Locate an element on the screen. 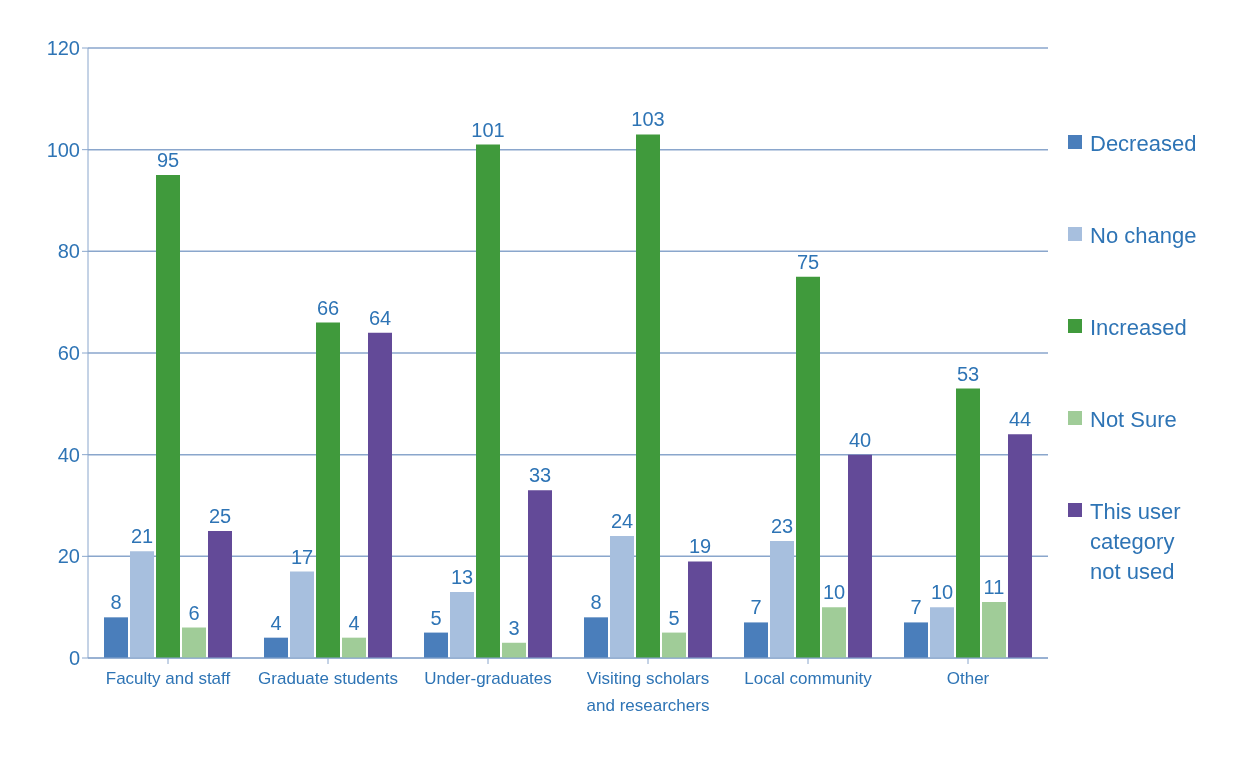  data-label: 3 is located at coordinates (514, 627).